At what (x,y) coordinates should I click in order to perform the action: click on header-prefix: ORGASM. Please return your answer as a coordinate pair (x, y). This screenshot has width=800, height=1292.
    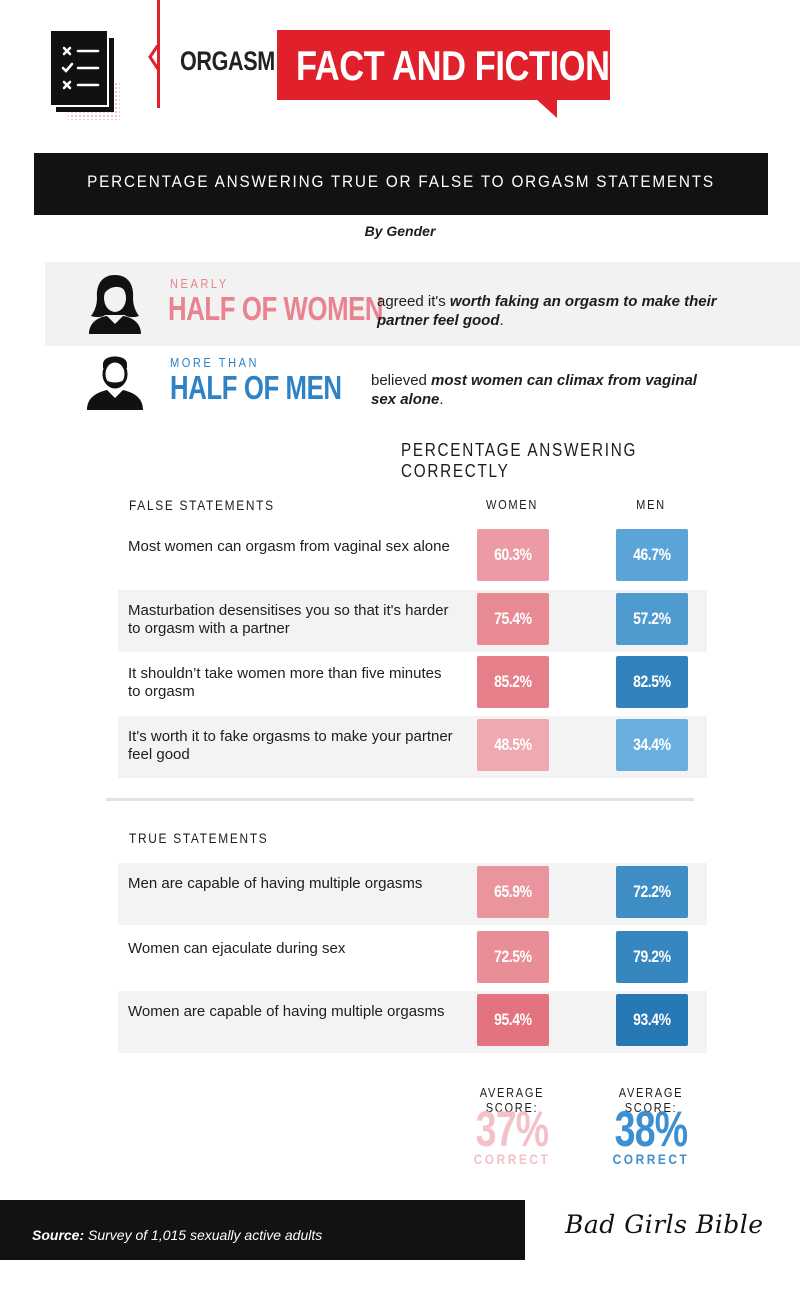
    Looking at the image, I should click on (227, 61).